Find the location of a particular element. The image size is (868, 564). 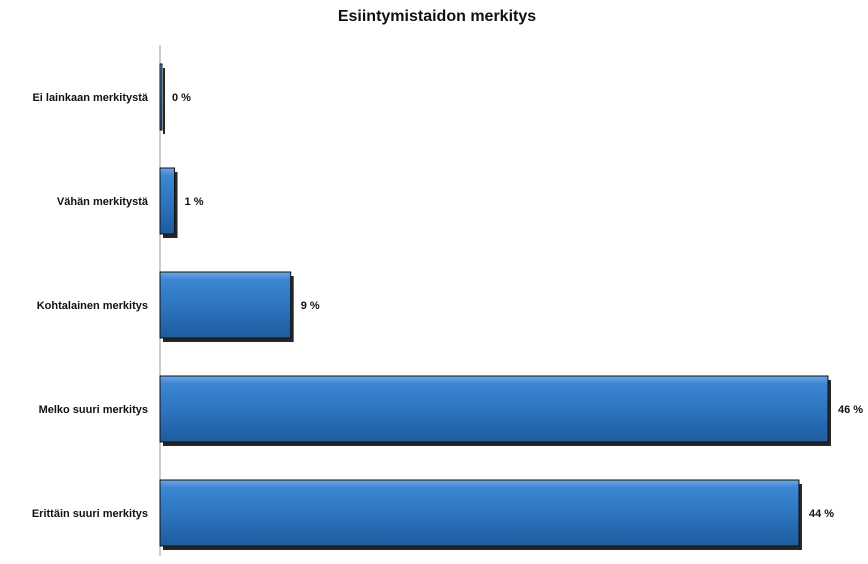

category-label-erittain-suuri-merkitys: Erittäin suuri merkitys is located at coordinates (90, 514).